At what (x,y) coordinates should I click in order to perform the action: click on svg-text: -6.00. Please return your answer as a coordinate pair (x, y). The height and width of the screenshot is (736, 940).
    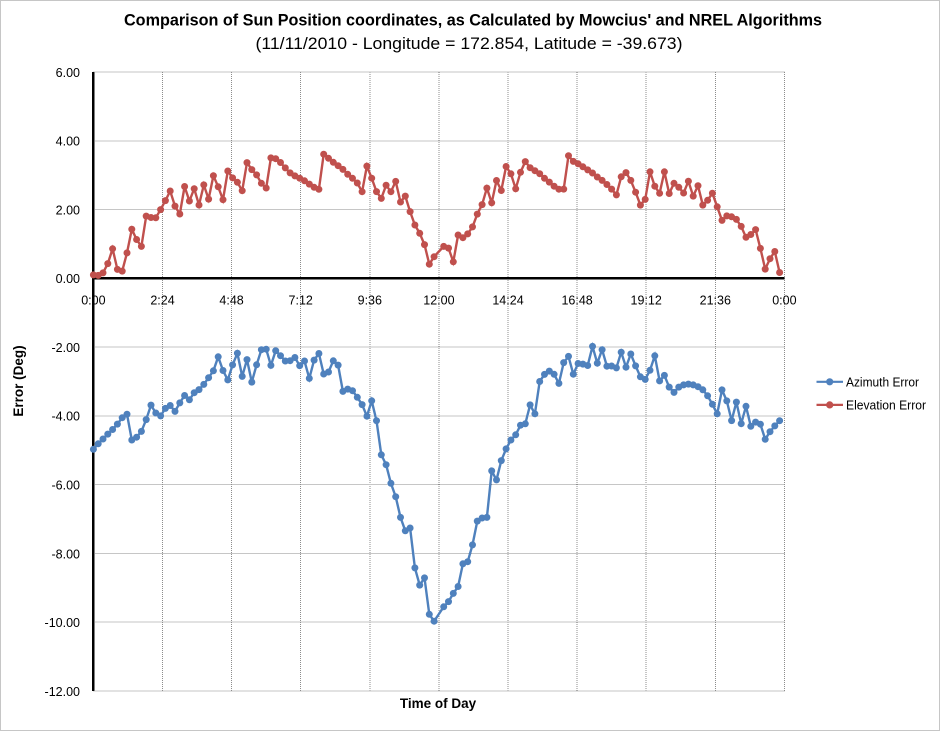
    Looking at the image, I should click on (66, 486).